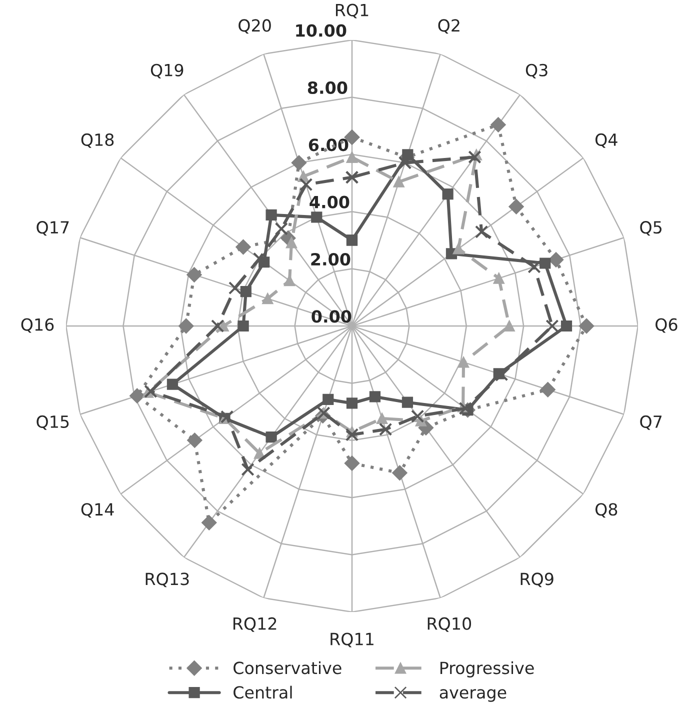  What do you see at coordinates (97, 510) in the screenshot?
I see `spoke-label: Q14` at bounding box center [97, 510].